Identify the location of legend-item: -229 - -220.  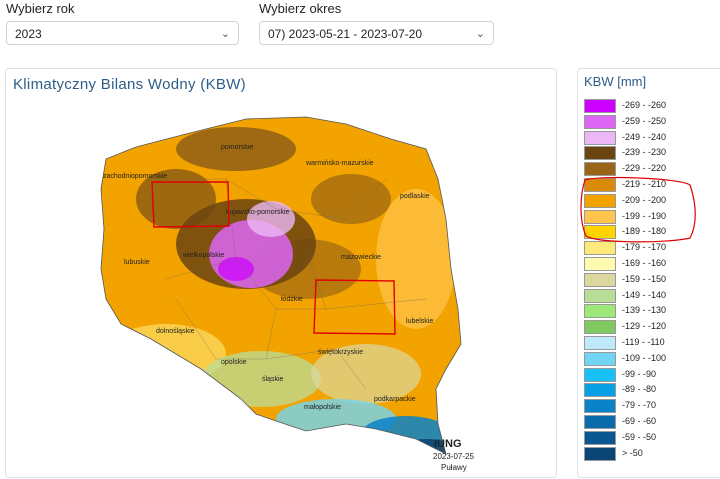
(652, 169).